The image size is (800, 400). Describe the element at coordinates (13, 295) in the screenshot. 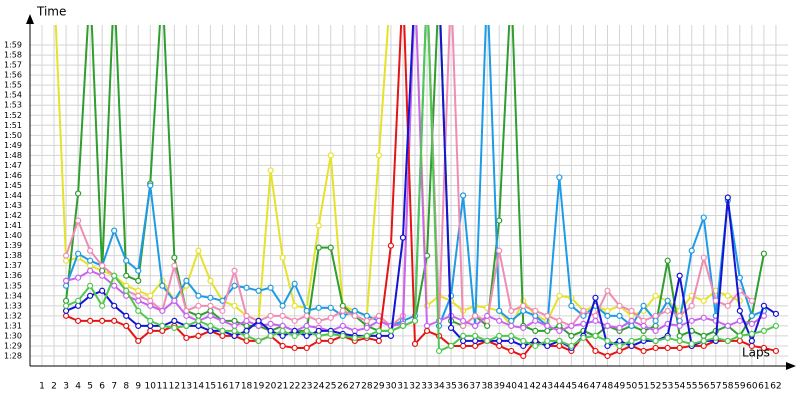

I see `y-tick-label: 1:34` at that location.